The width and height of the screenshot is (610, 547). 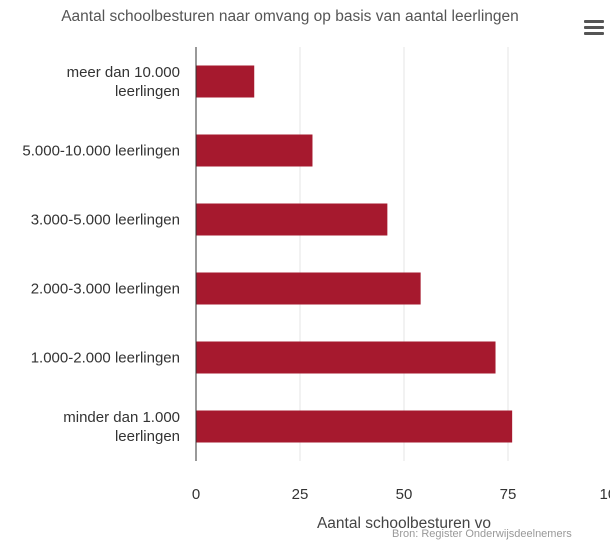 I want to click on category-label: meer dan 10.000 leerlingen, so click(x=123, y=82).